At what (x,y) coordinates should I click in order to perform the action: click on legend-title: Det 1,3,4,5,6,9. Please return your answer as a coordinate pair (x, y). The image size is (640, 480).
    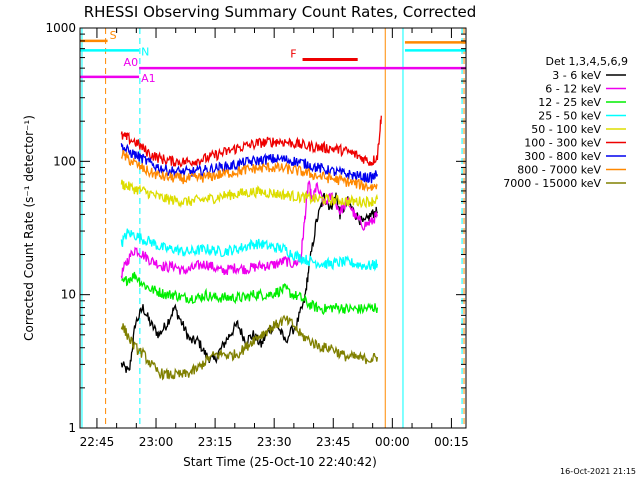
    Looking at the image, I should click on (586, 61).